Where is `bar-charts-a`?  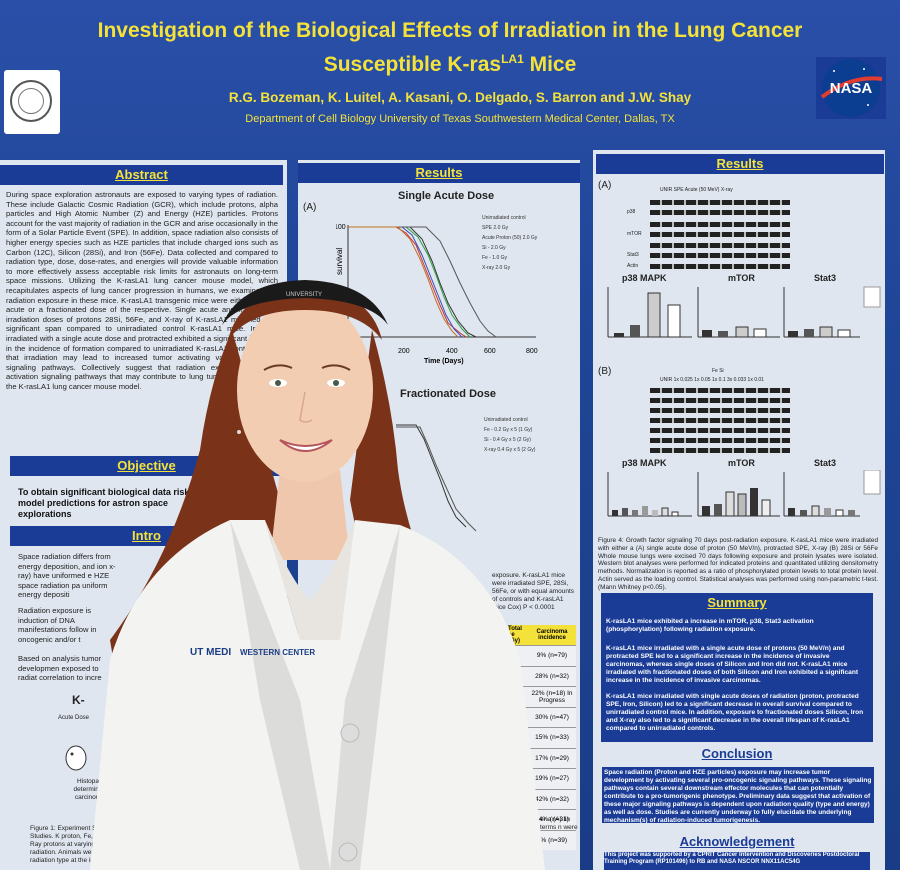 bar-charts-a is located at coordinates (744, 312).